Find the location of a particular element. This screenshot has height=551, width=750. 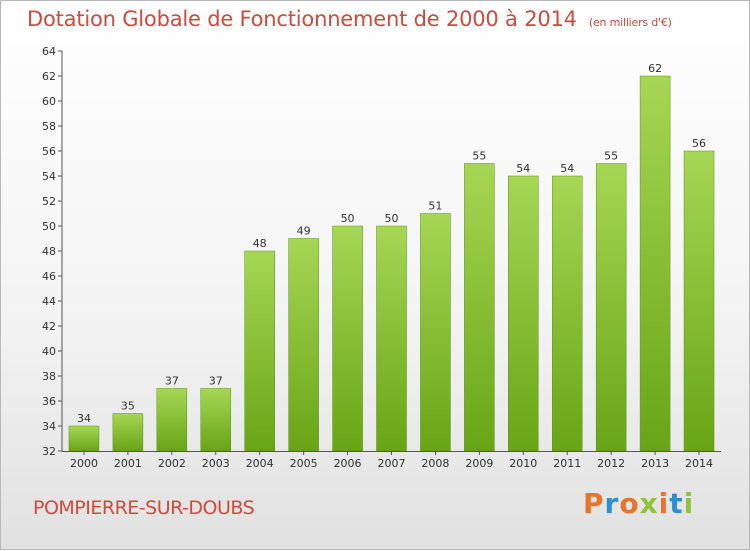

y-tick-label: 44 is located at coordinates (49, 301).